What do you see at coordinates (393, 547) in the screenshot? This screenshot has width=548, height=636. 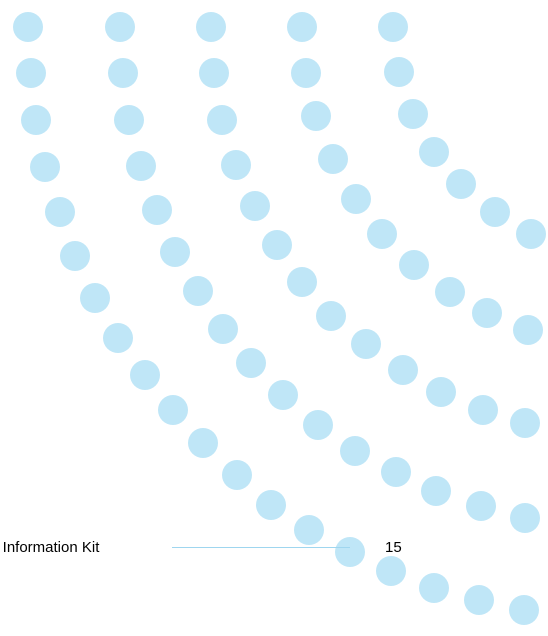 I see `page-number: 15` at bounding box center [393, 547].